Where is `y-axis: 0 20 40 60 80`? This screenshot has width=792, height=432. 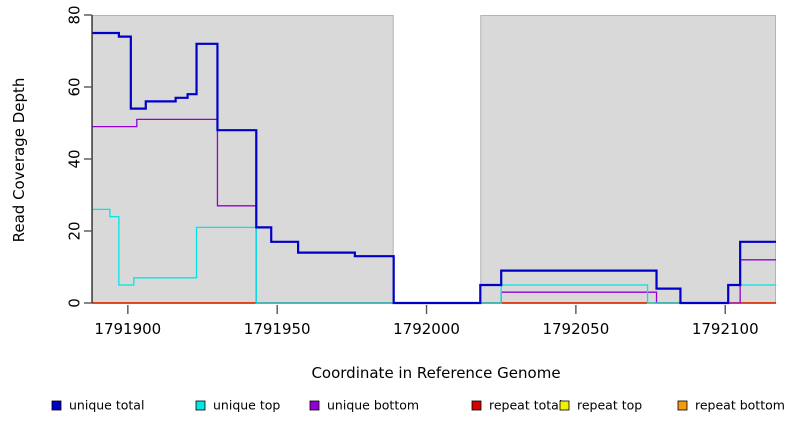 y-axis: 0 20 40 60 80 is located at coordinates (79, 156).